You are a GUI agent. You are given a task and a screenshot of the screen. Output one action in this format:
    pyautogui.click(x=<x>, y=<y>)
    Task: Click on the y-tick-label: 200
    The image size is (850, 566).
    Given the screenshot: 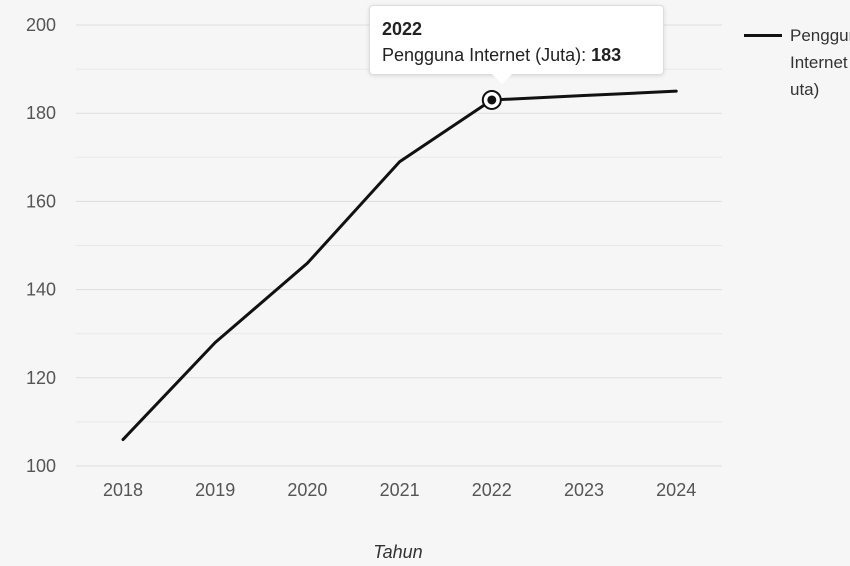 What is the action you would take?
    pyautogui.click(x=41, y=25)
    